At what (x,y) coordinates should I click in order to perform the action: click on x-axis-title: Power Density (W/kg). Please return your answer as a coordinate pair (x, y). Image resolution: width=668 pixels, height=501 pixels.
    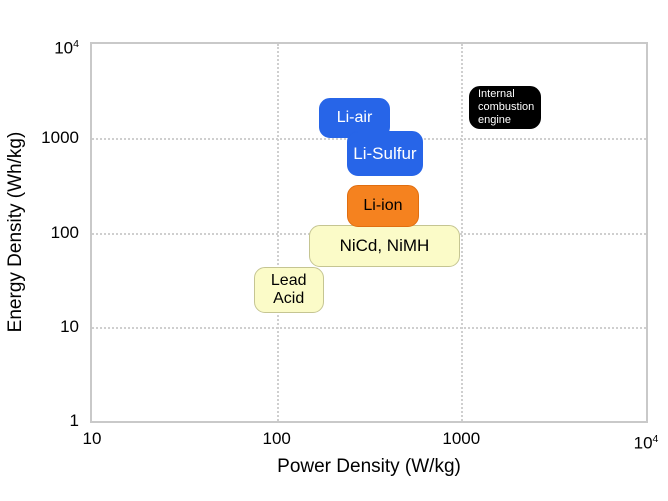
    Looking at the image, I should click on (369, 466).